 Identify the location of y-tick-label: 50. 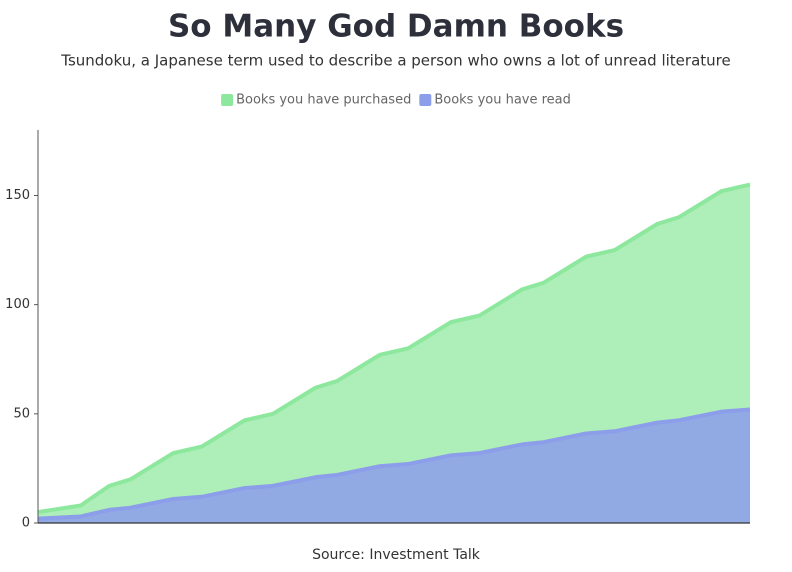
(21, 413).